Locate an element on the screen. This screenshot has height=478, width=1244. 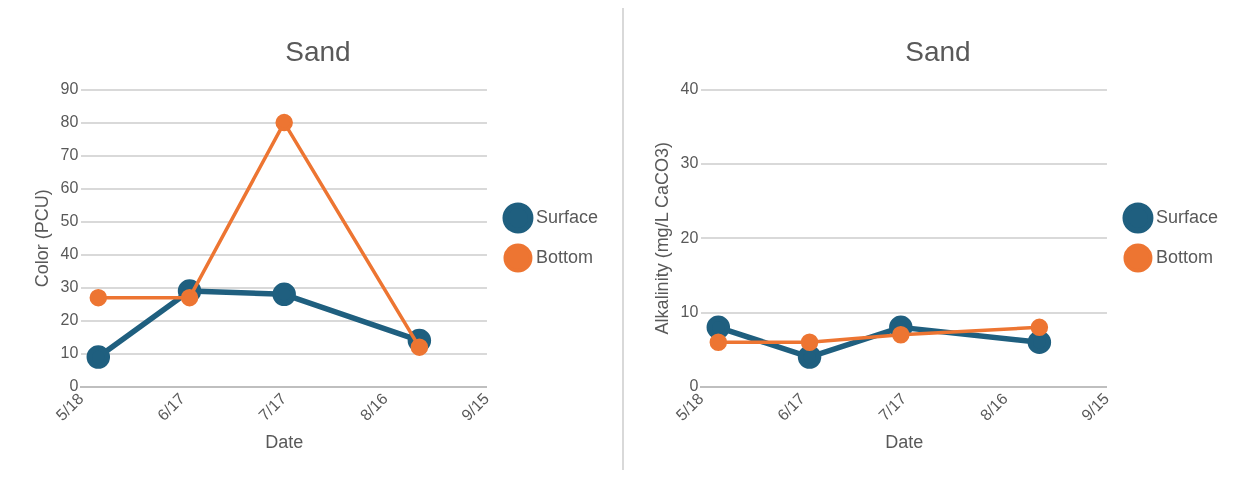
y-axis-title: Color (PCU) is located at coordinates (41, 238).